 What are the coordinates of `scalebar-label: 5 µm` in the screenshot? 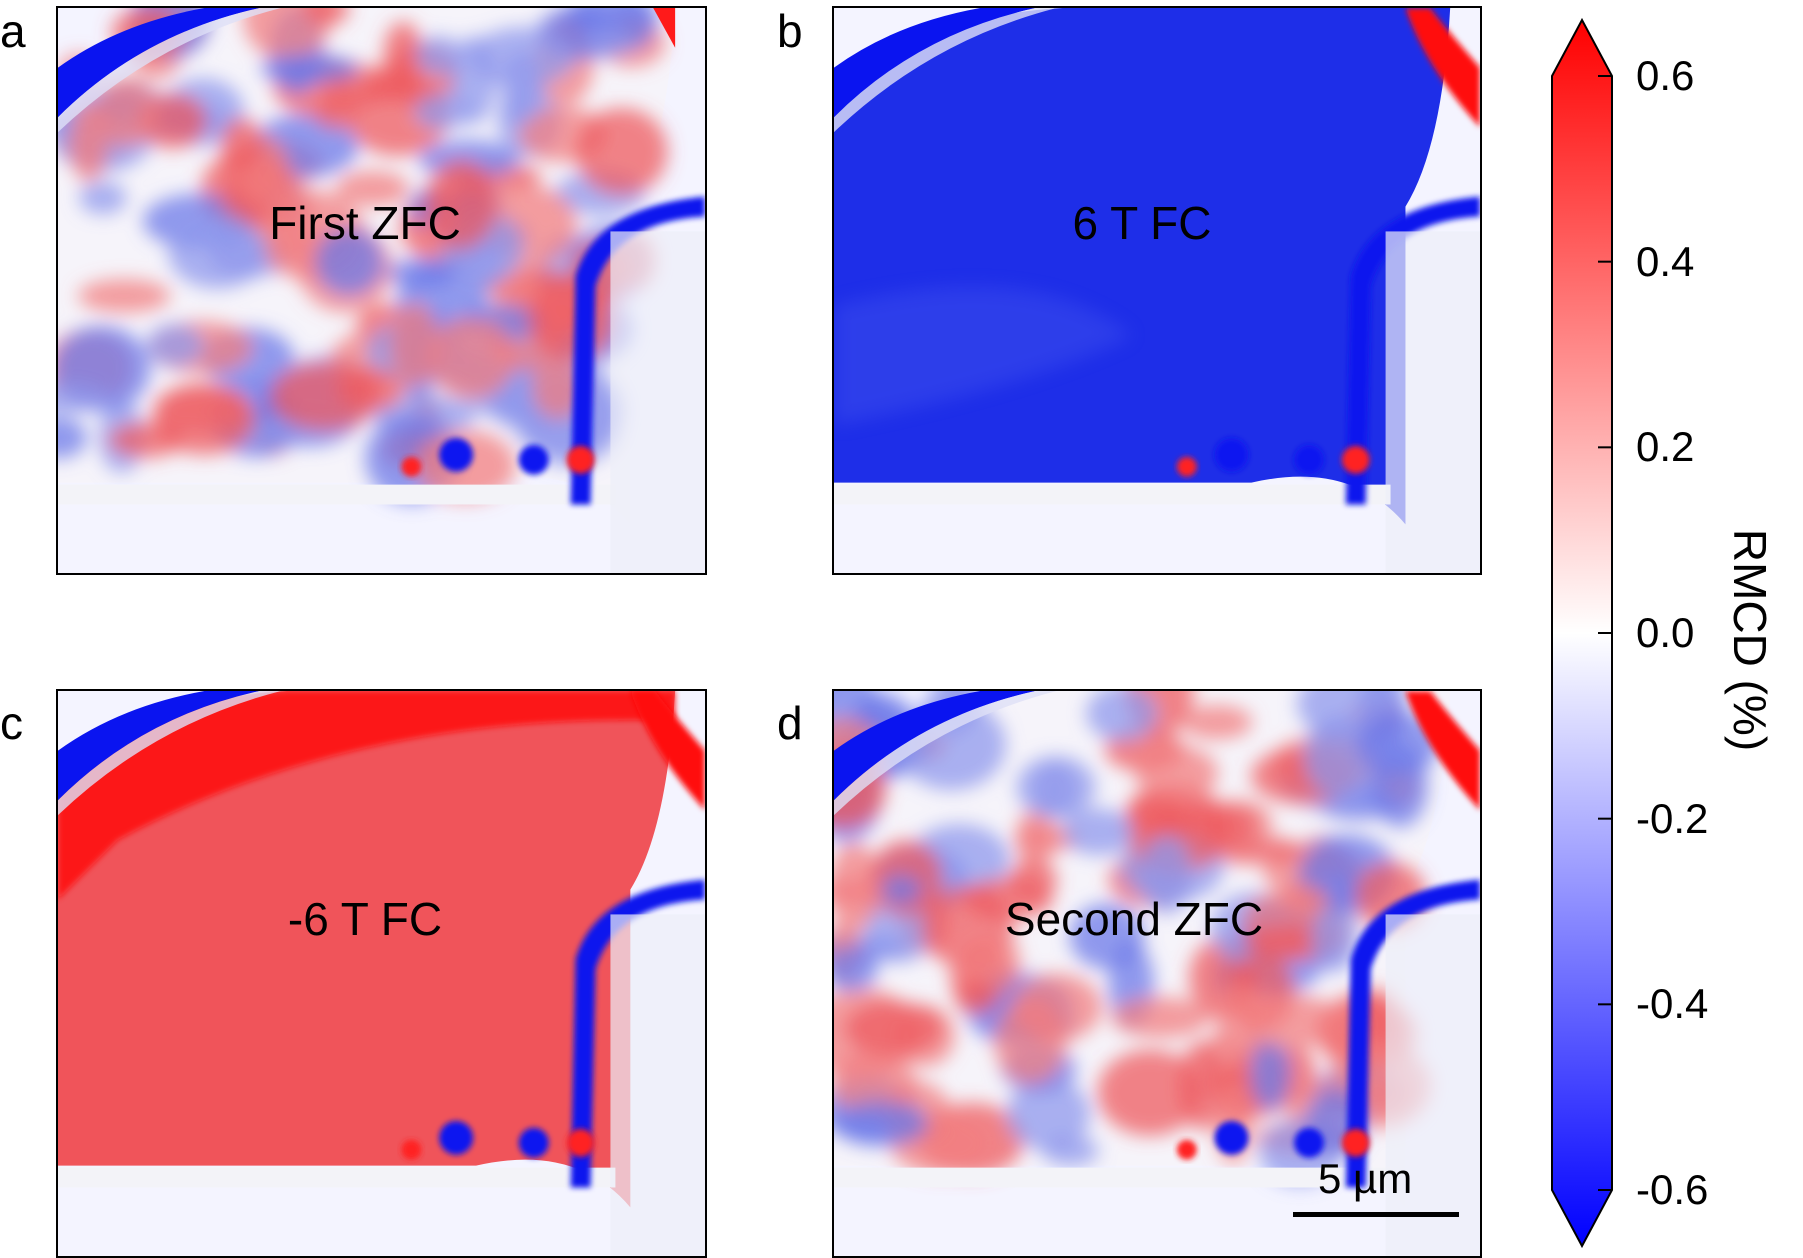 It's located at (1365, 1178).